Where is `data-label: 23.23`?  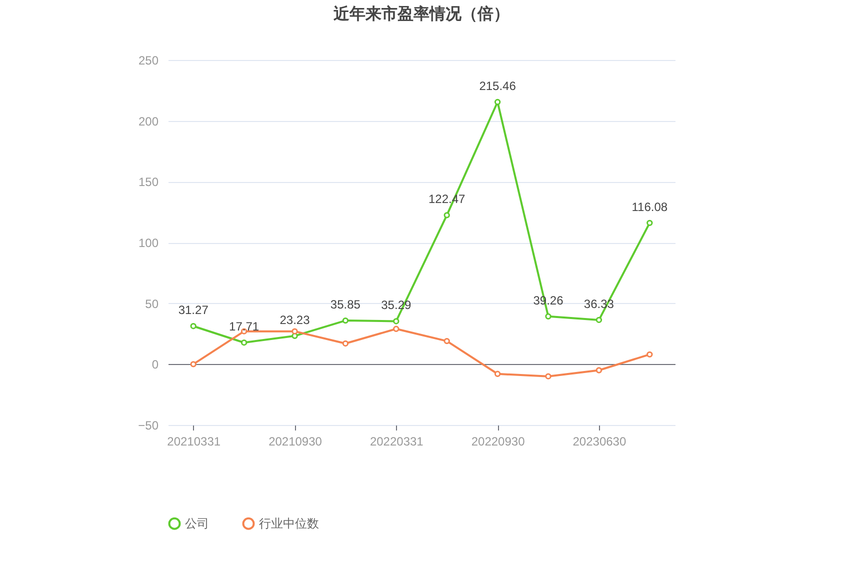
data-label: 23.23 is located at coordinates (295, 319).